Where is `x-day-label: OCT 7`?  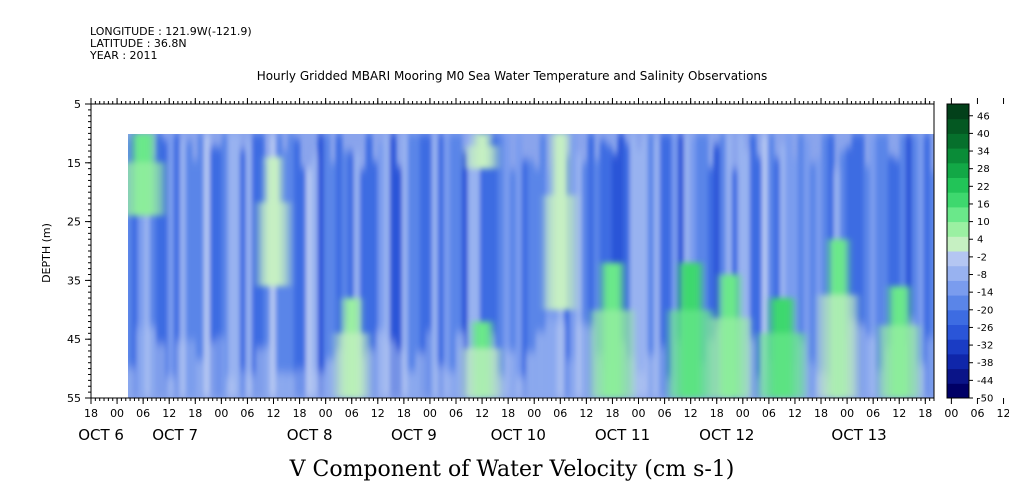 x-day-label: OCT 7 is located at coordinates (175, 435).